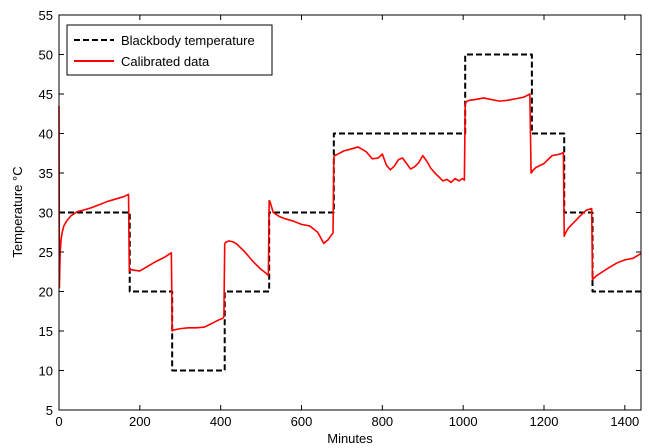  I want to click on x-tick-label: 0, so click(58, 421).